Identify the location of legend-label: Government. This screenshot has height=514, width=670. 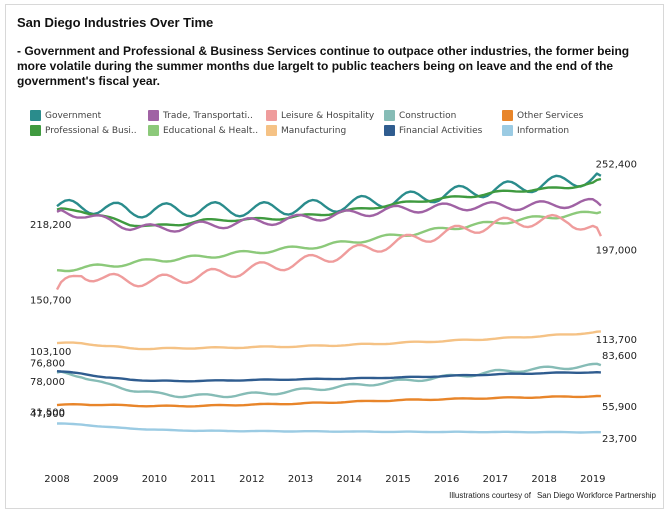
(73, 115).